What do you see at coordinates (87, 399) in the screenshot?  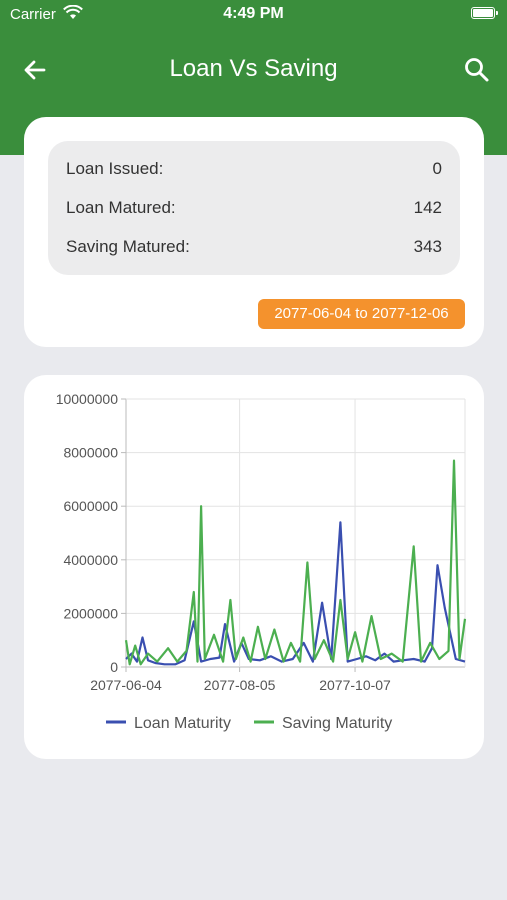 I see `y-tick-label: 10000000` at bounding box center [87, 399].